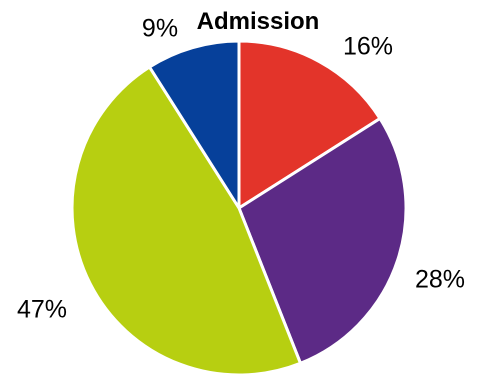 This screenshot has height=379, width=481. I want to click on pie-slice-label-2: 47%, so click(42, 310).